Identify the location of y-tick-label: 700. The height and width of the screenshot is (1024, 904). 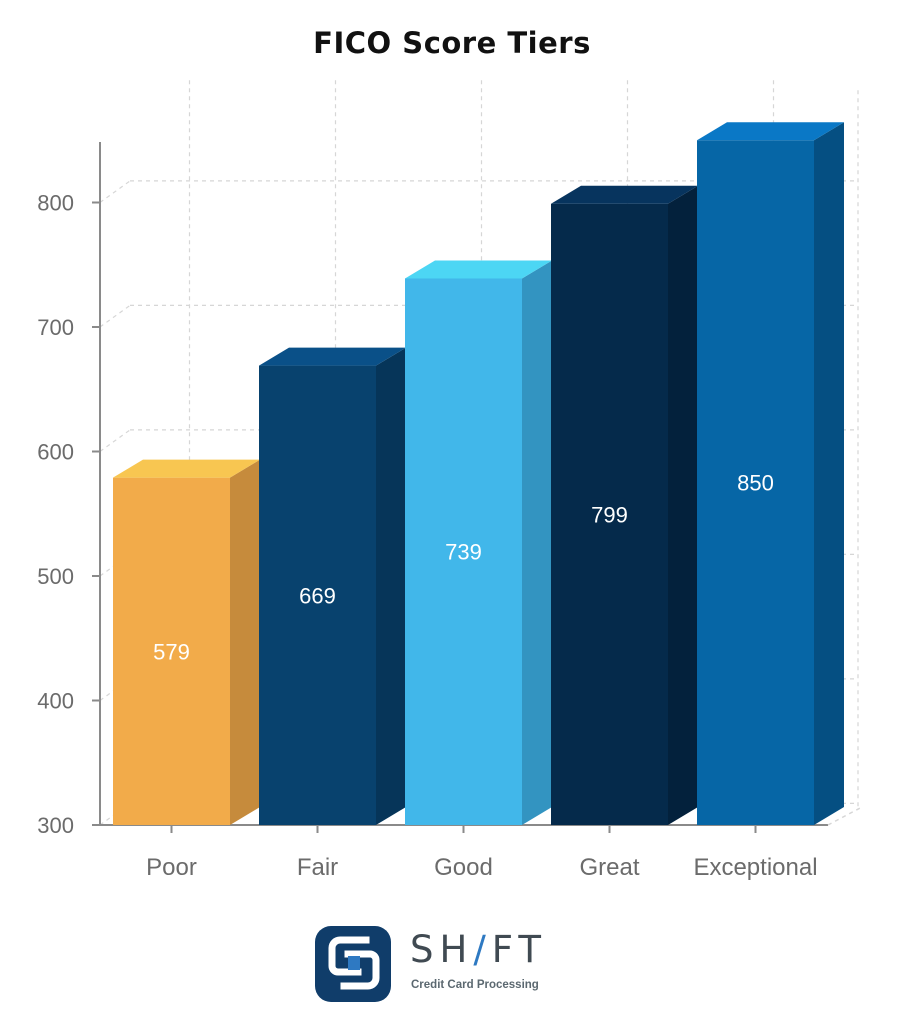
(55, 327).